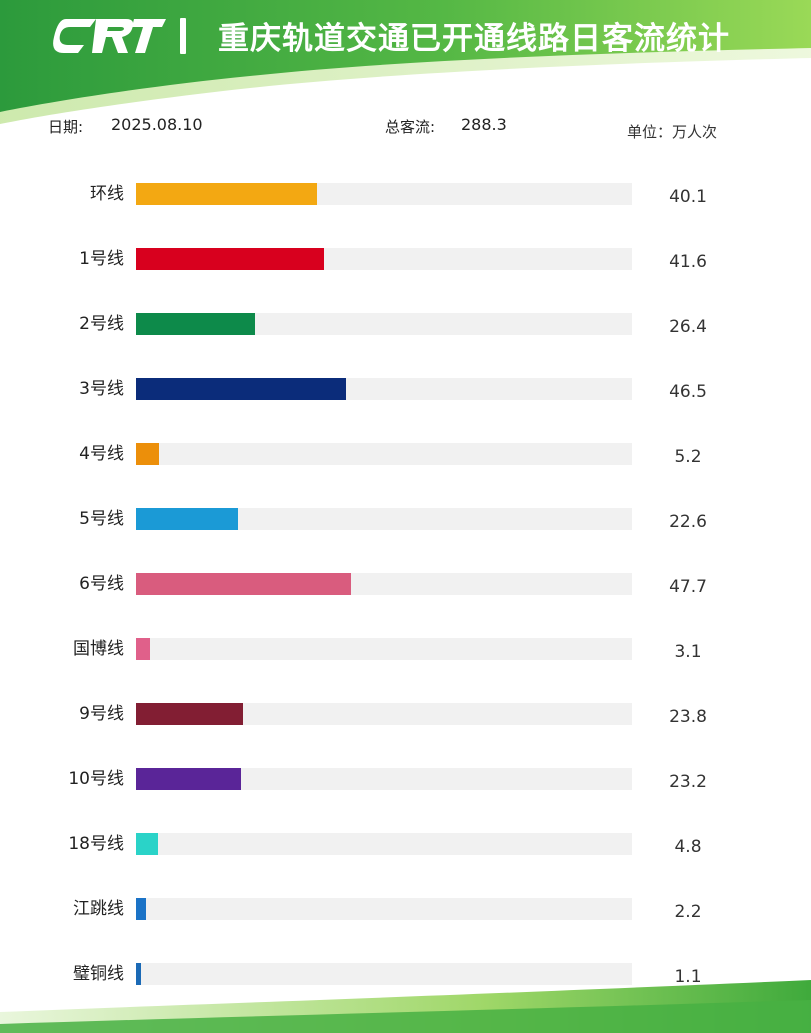 The height and width of the screenshot is (1033, 811). I want to click on value-label: 4.8, so click(688, 847).